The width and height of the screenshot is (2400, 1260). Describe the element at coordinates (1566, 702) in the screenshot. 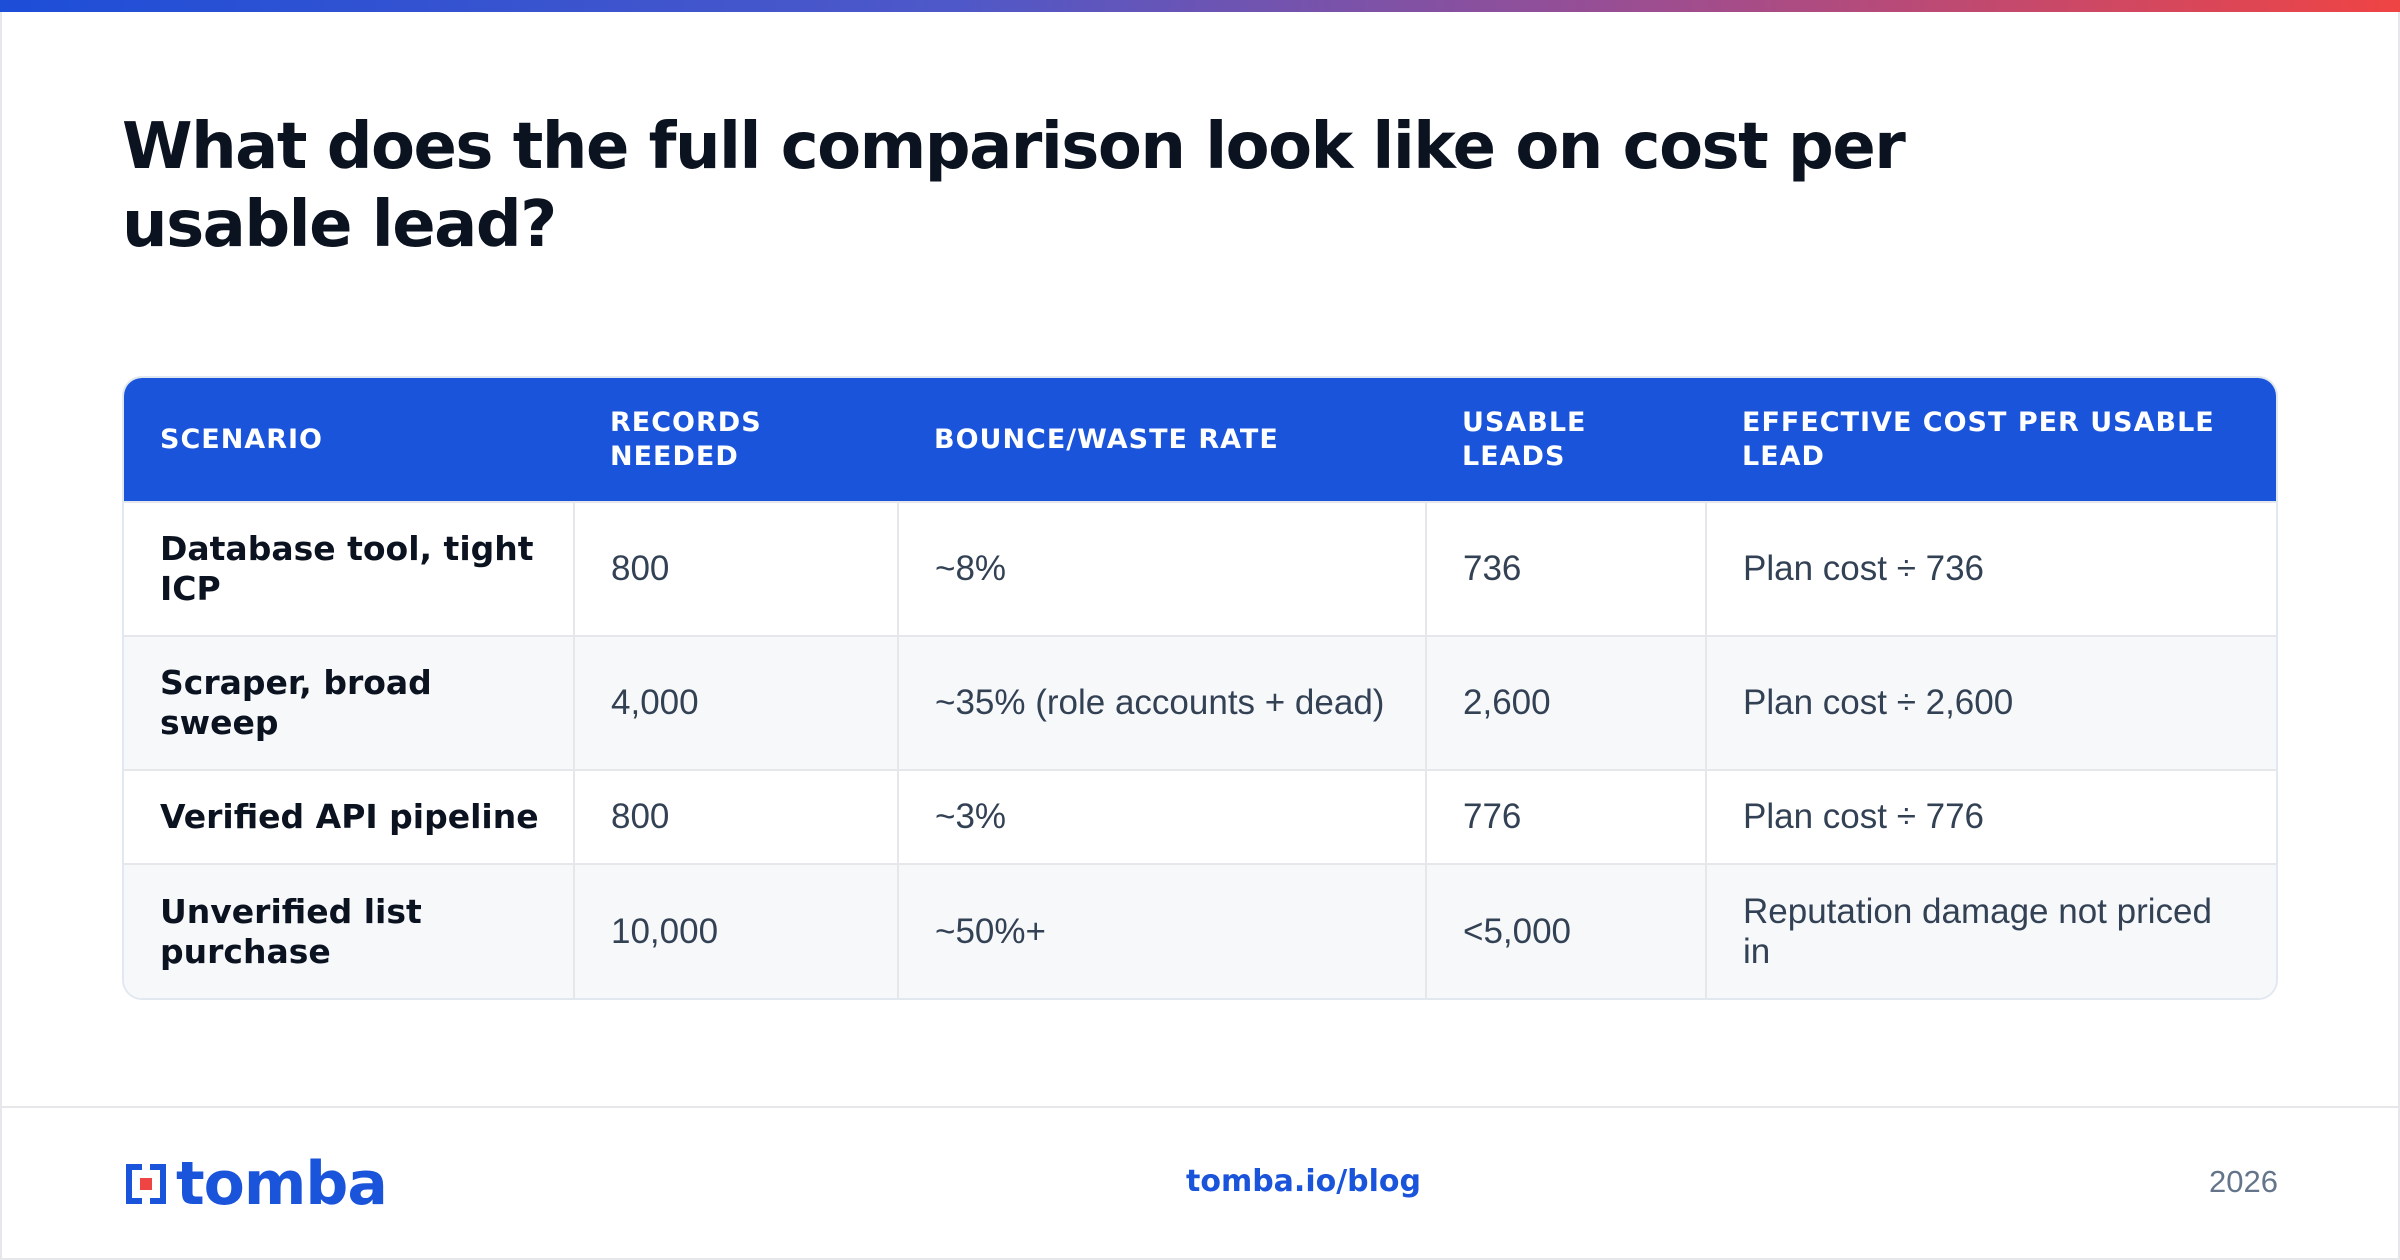

I see `cell-usable-leads: 2,600` at that location.